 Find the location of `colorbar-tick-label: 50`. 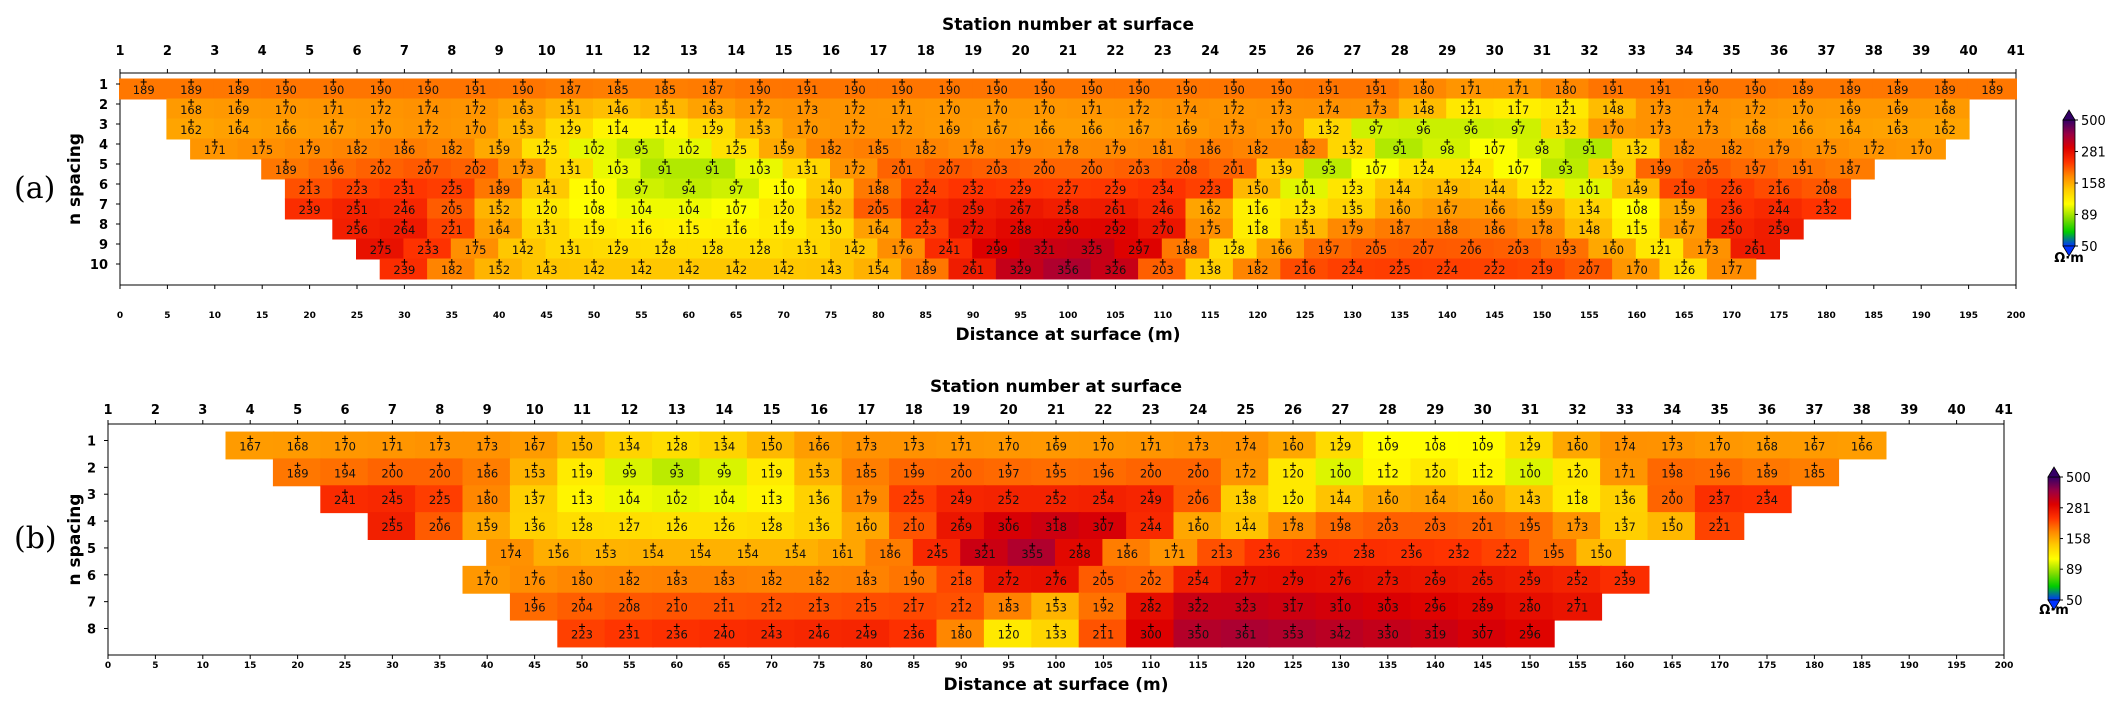

colorbar-tick-label: 50 is located at coordinates (2074, 601).